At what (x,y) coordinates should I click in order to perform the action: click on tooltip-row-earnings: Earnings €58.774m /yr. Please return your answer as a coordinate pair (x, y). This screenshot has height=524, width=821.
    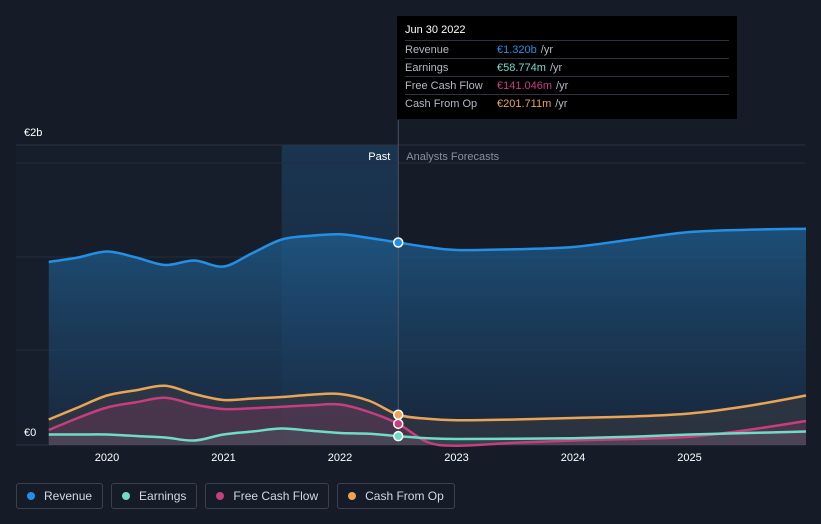
    Looking at the image, I should click on (567, 67).